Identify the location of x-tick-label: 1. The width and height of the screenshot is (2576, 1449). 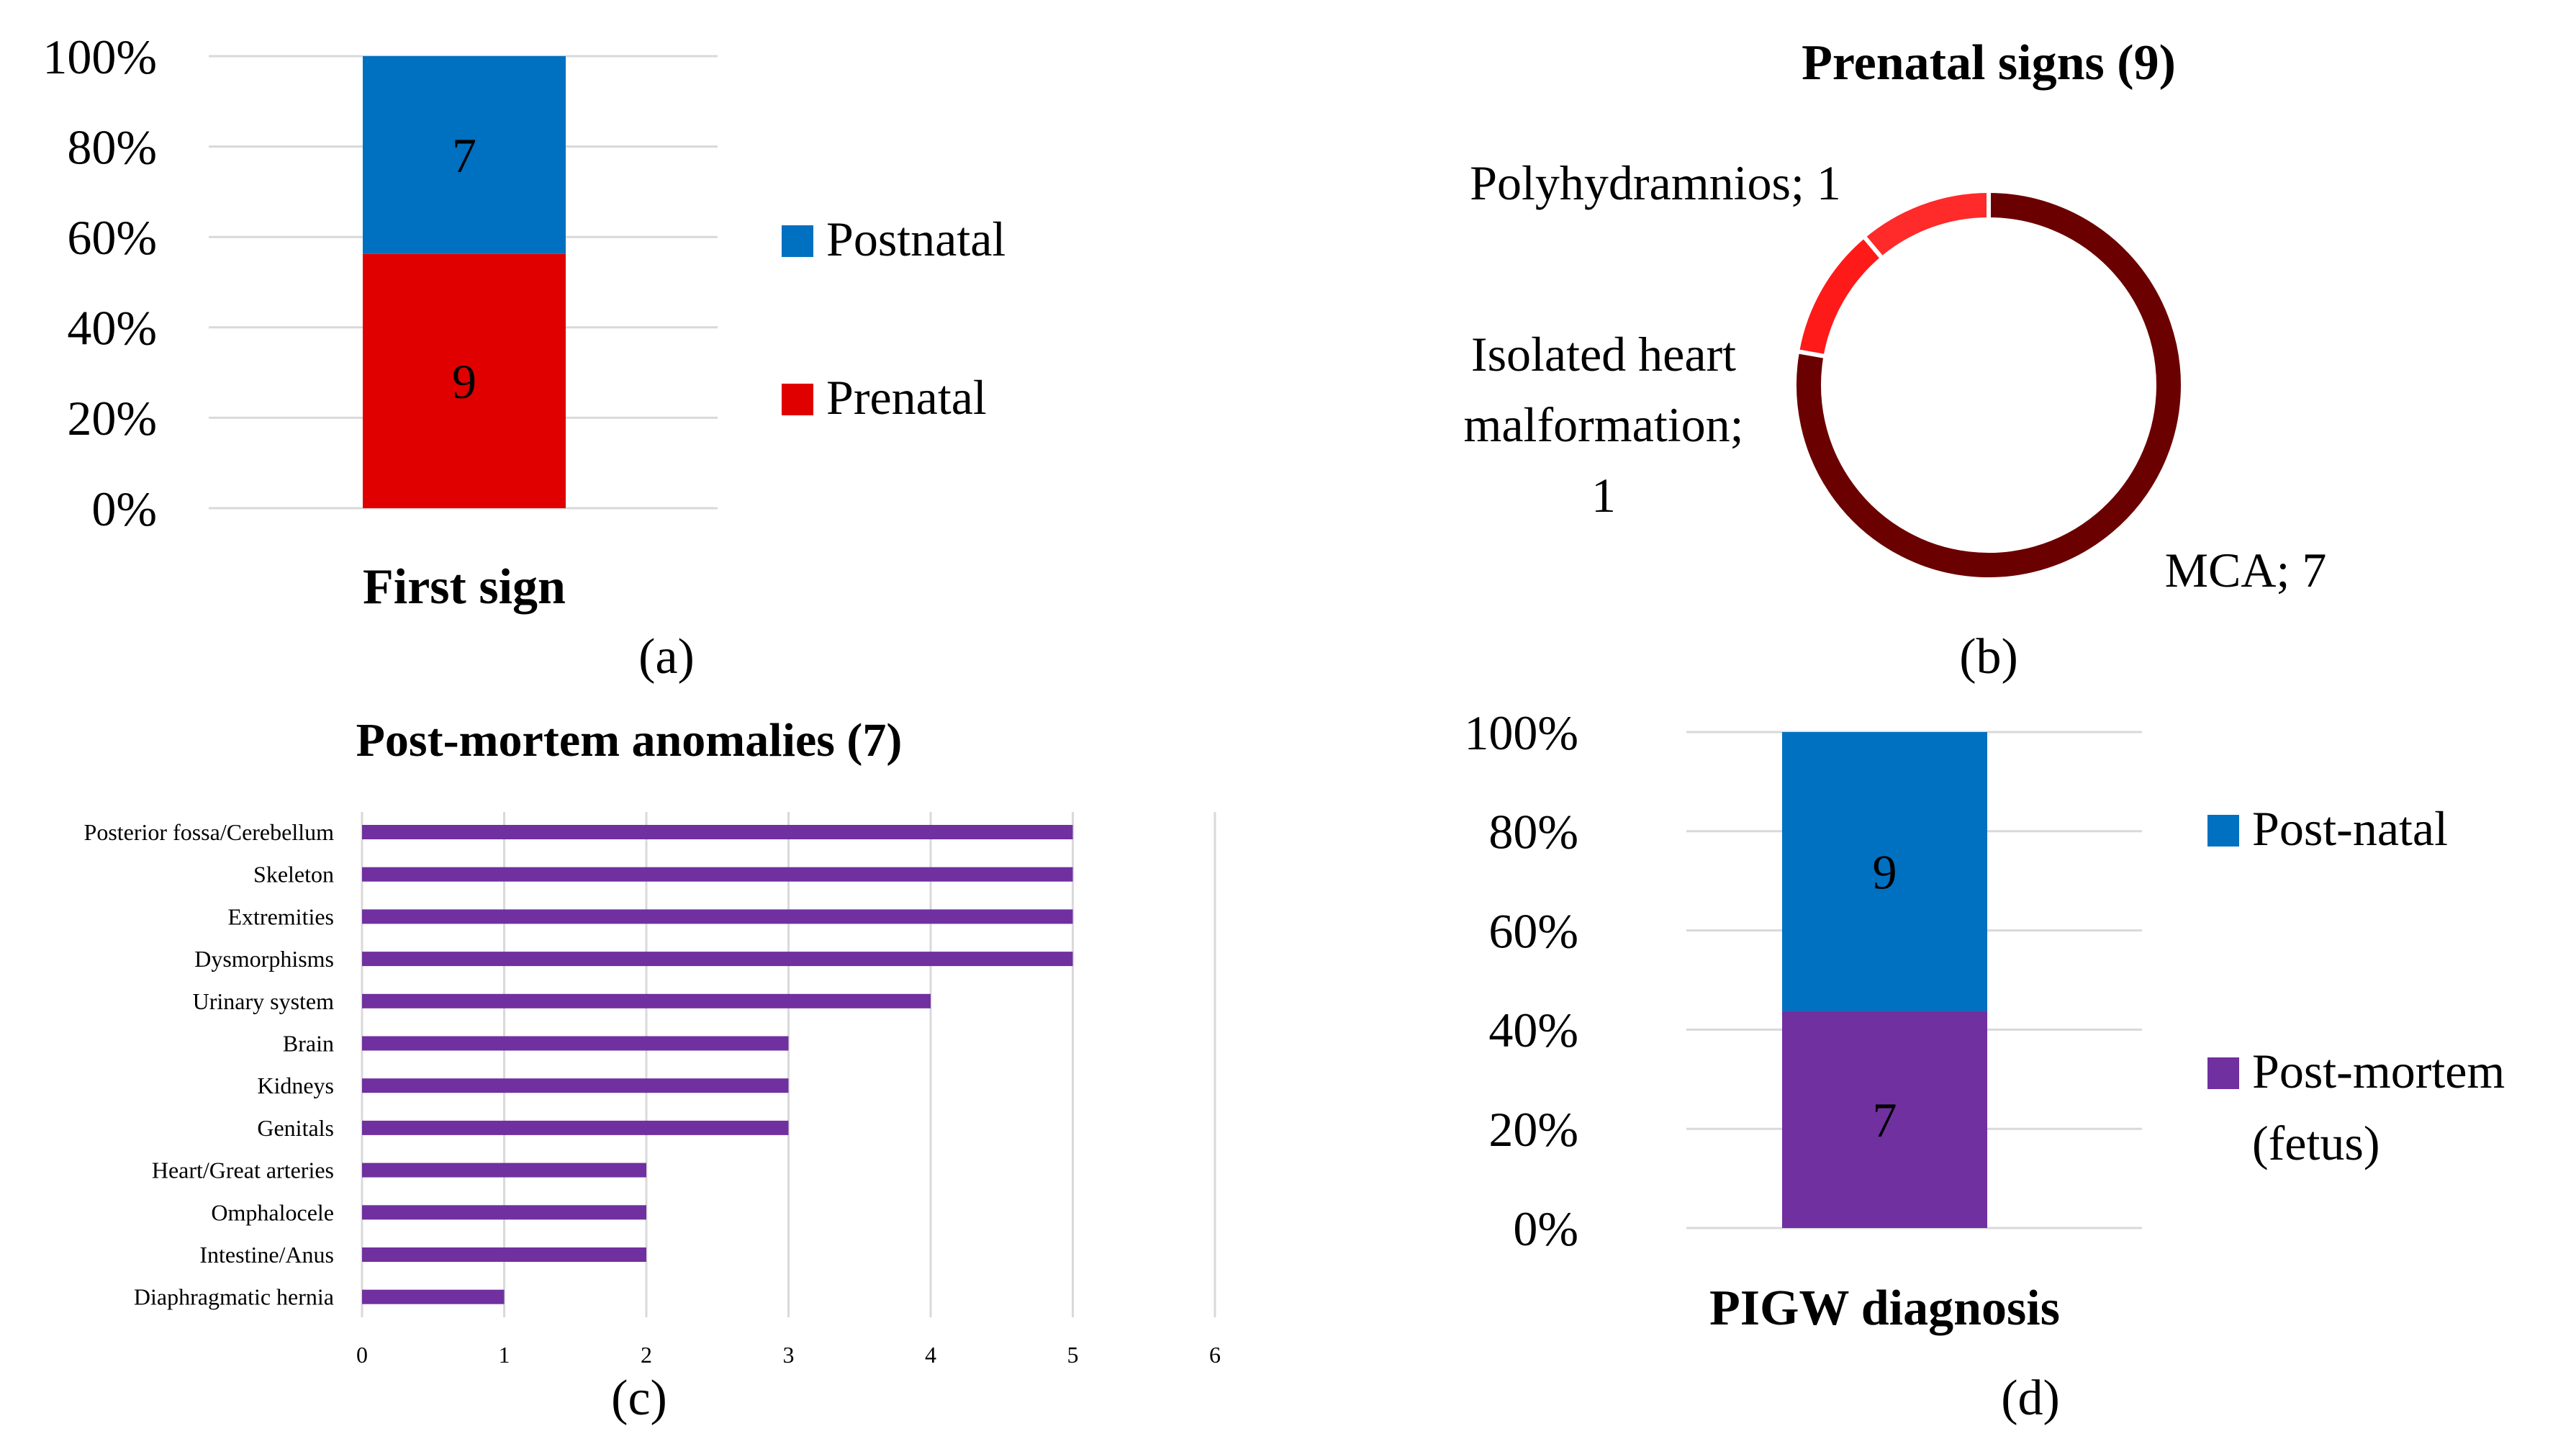
(505, 1355).